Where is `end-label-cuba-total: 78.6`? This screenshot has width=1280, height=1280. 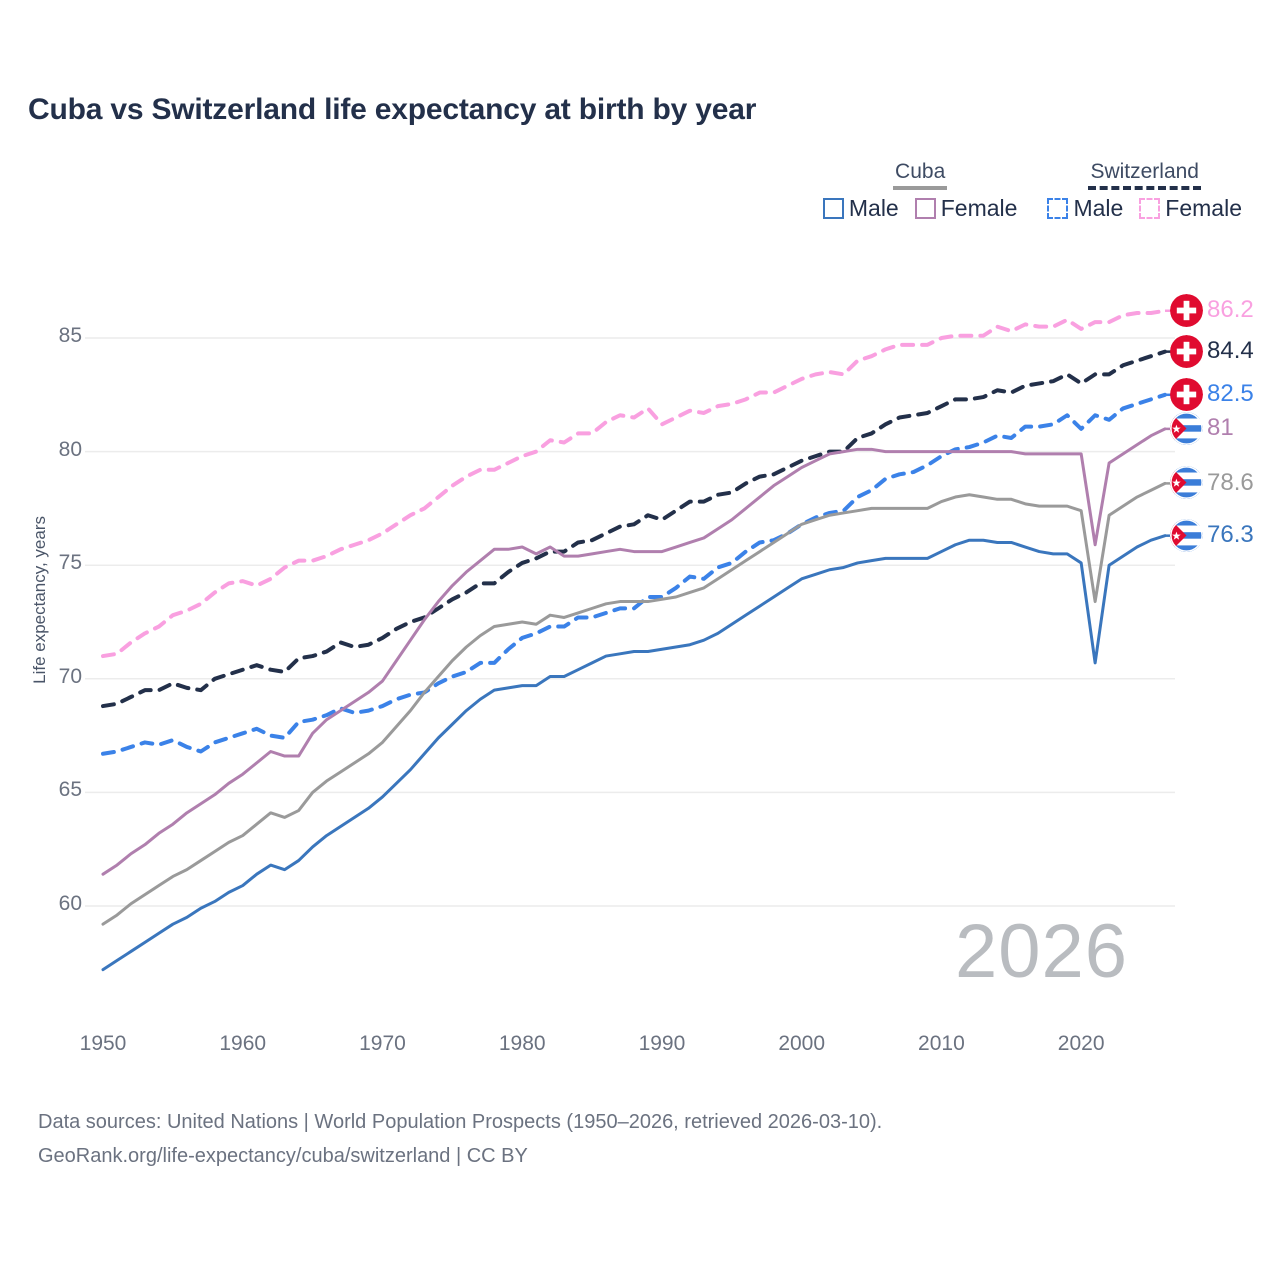 end-label-cuba-total: 78.6 is located at coordinates (1212, 483).